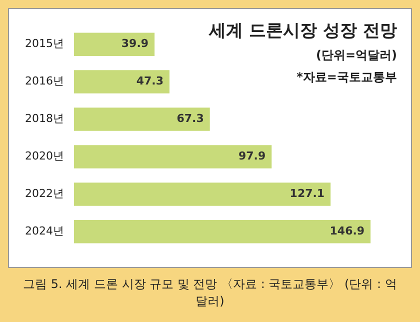 This screenshot has width=420, height=322. Describe the element at coordinates (355, 55) in the screenshot. I see `text: (단위=억달러)` at that location.